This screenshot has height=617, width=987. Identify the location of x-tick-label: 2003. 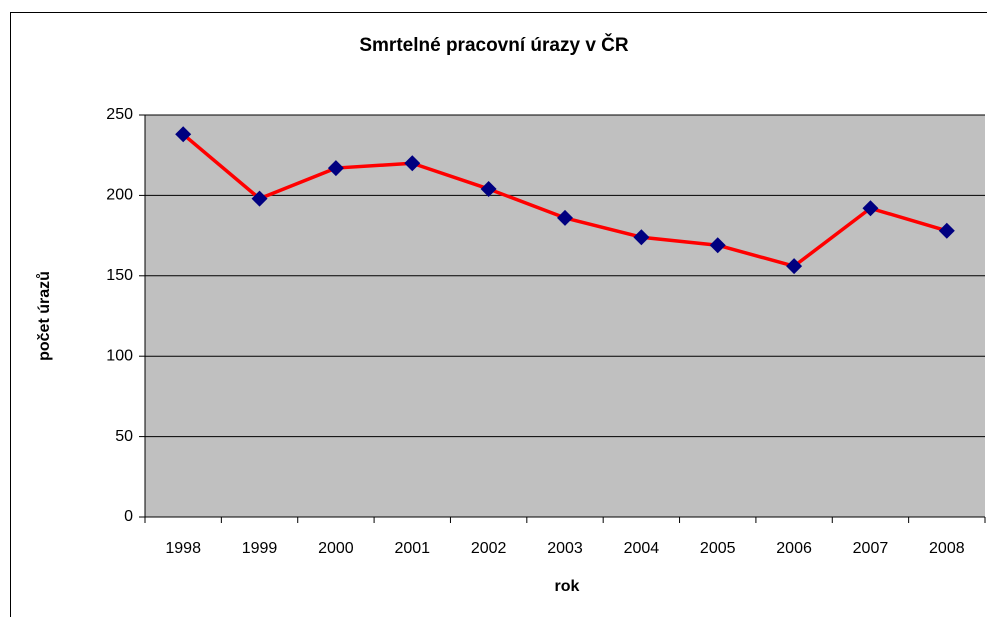
(565, 548).